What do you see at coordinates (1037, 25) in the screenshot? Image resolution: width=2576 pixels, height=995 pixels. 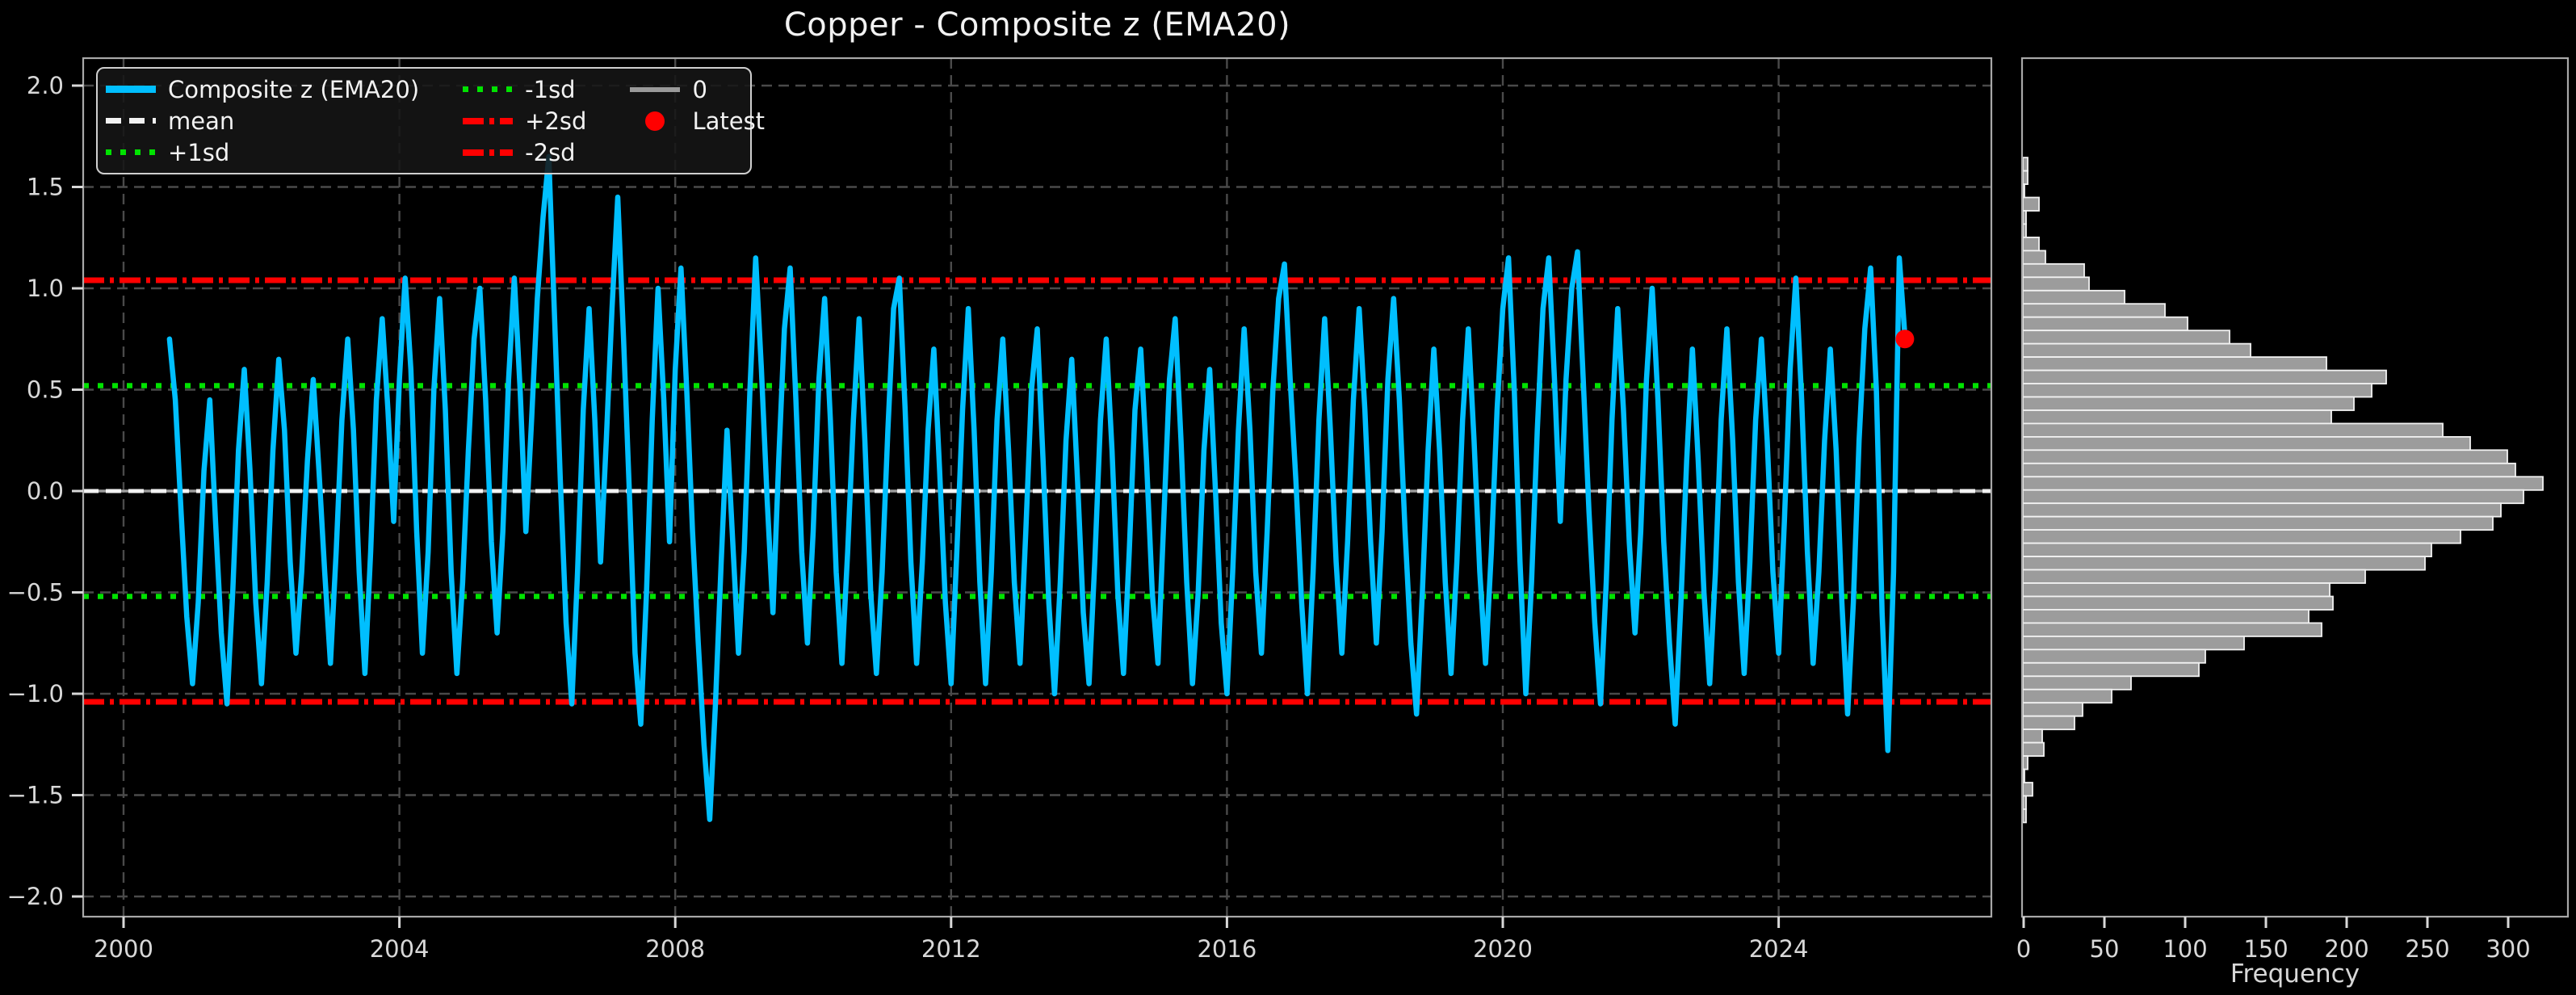 I see `page-title: Copper - Composite z (EMA20)` at bounding box center [1037, 25].